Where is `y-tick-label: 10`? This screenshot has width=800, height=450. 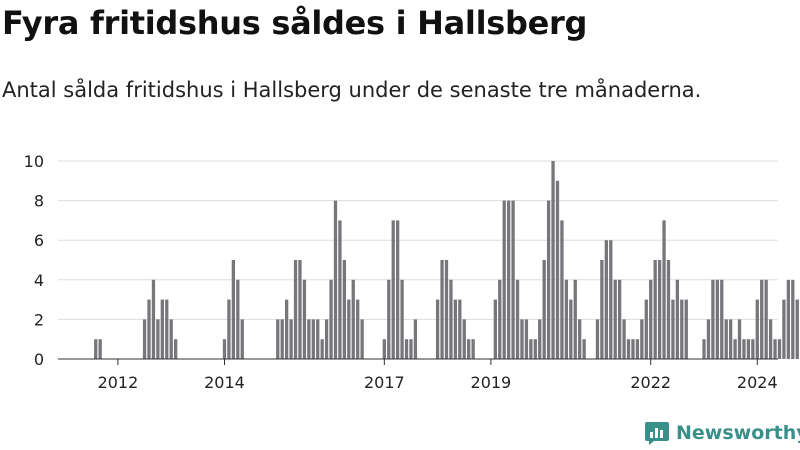
y-tick-label: 10 is located at coordinates (34, 161).